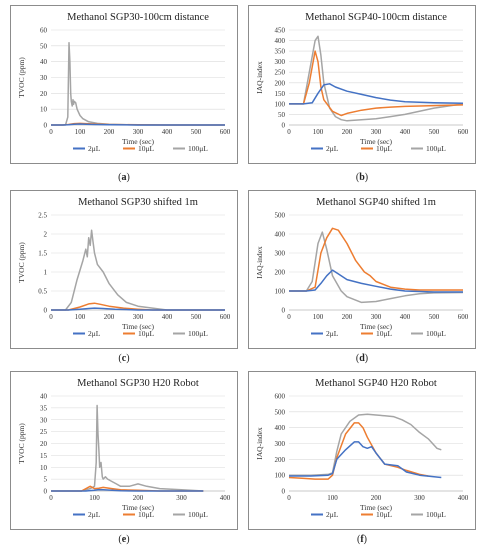 The height and width of the screenshot is (550, 483). What do you see at coordinates (376, 383) in the screenshot?
I see `chart-title: Methanol SGP40 H20 Robot` at bounding box center [376, 383].